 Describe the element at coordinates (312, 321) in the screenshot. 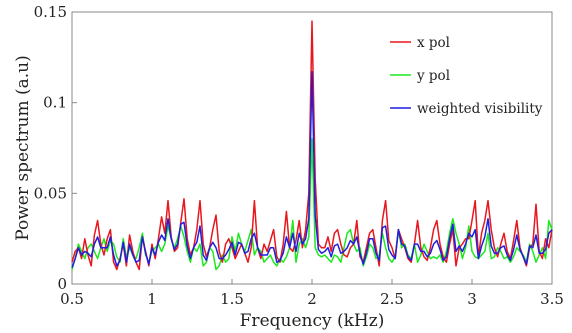

I see `x-axis-label: Frequency (kHz)` at that location.